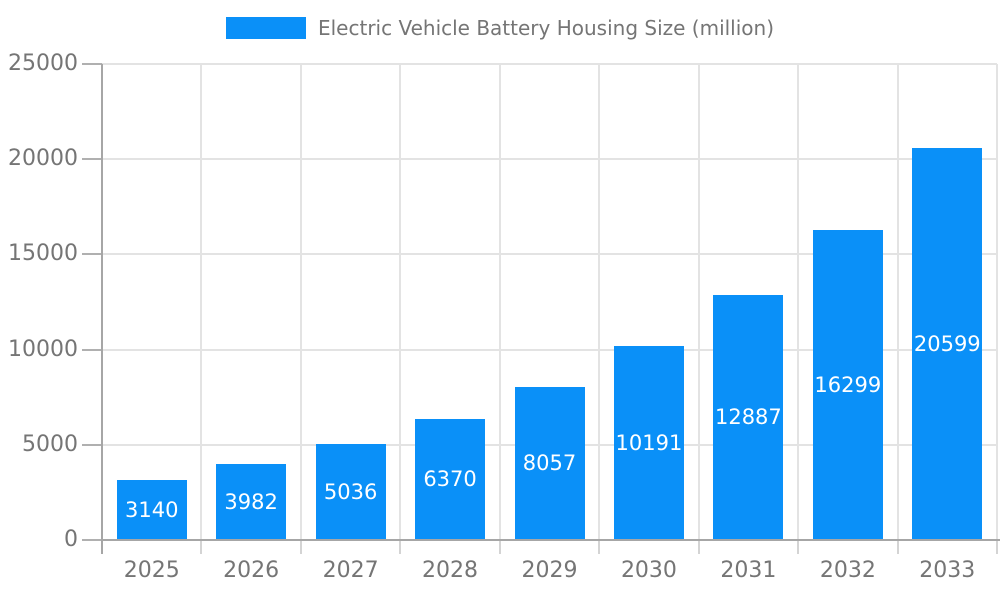 This screenshot has width=1000, height=600. I want to click on y-axis-tick-label: 15000, so click(43, 254).